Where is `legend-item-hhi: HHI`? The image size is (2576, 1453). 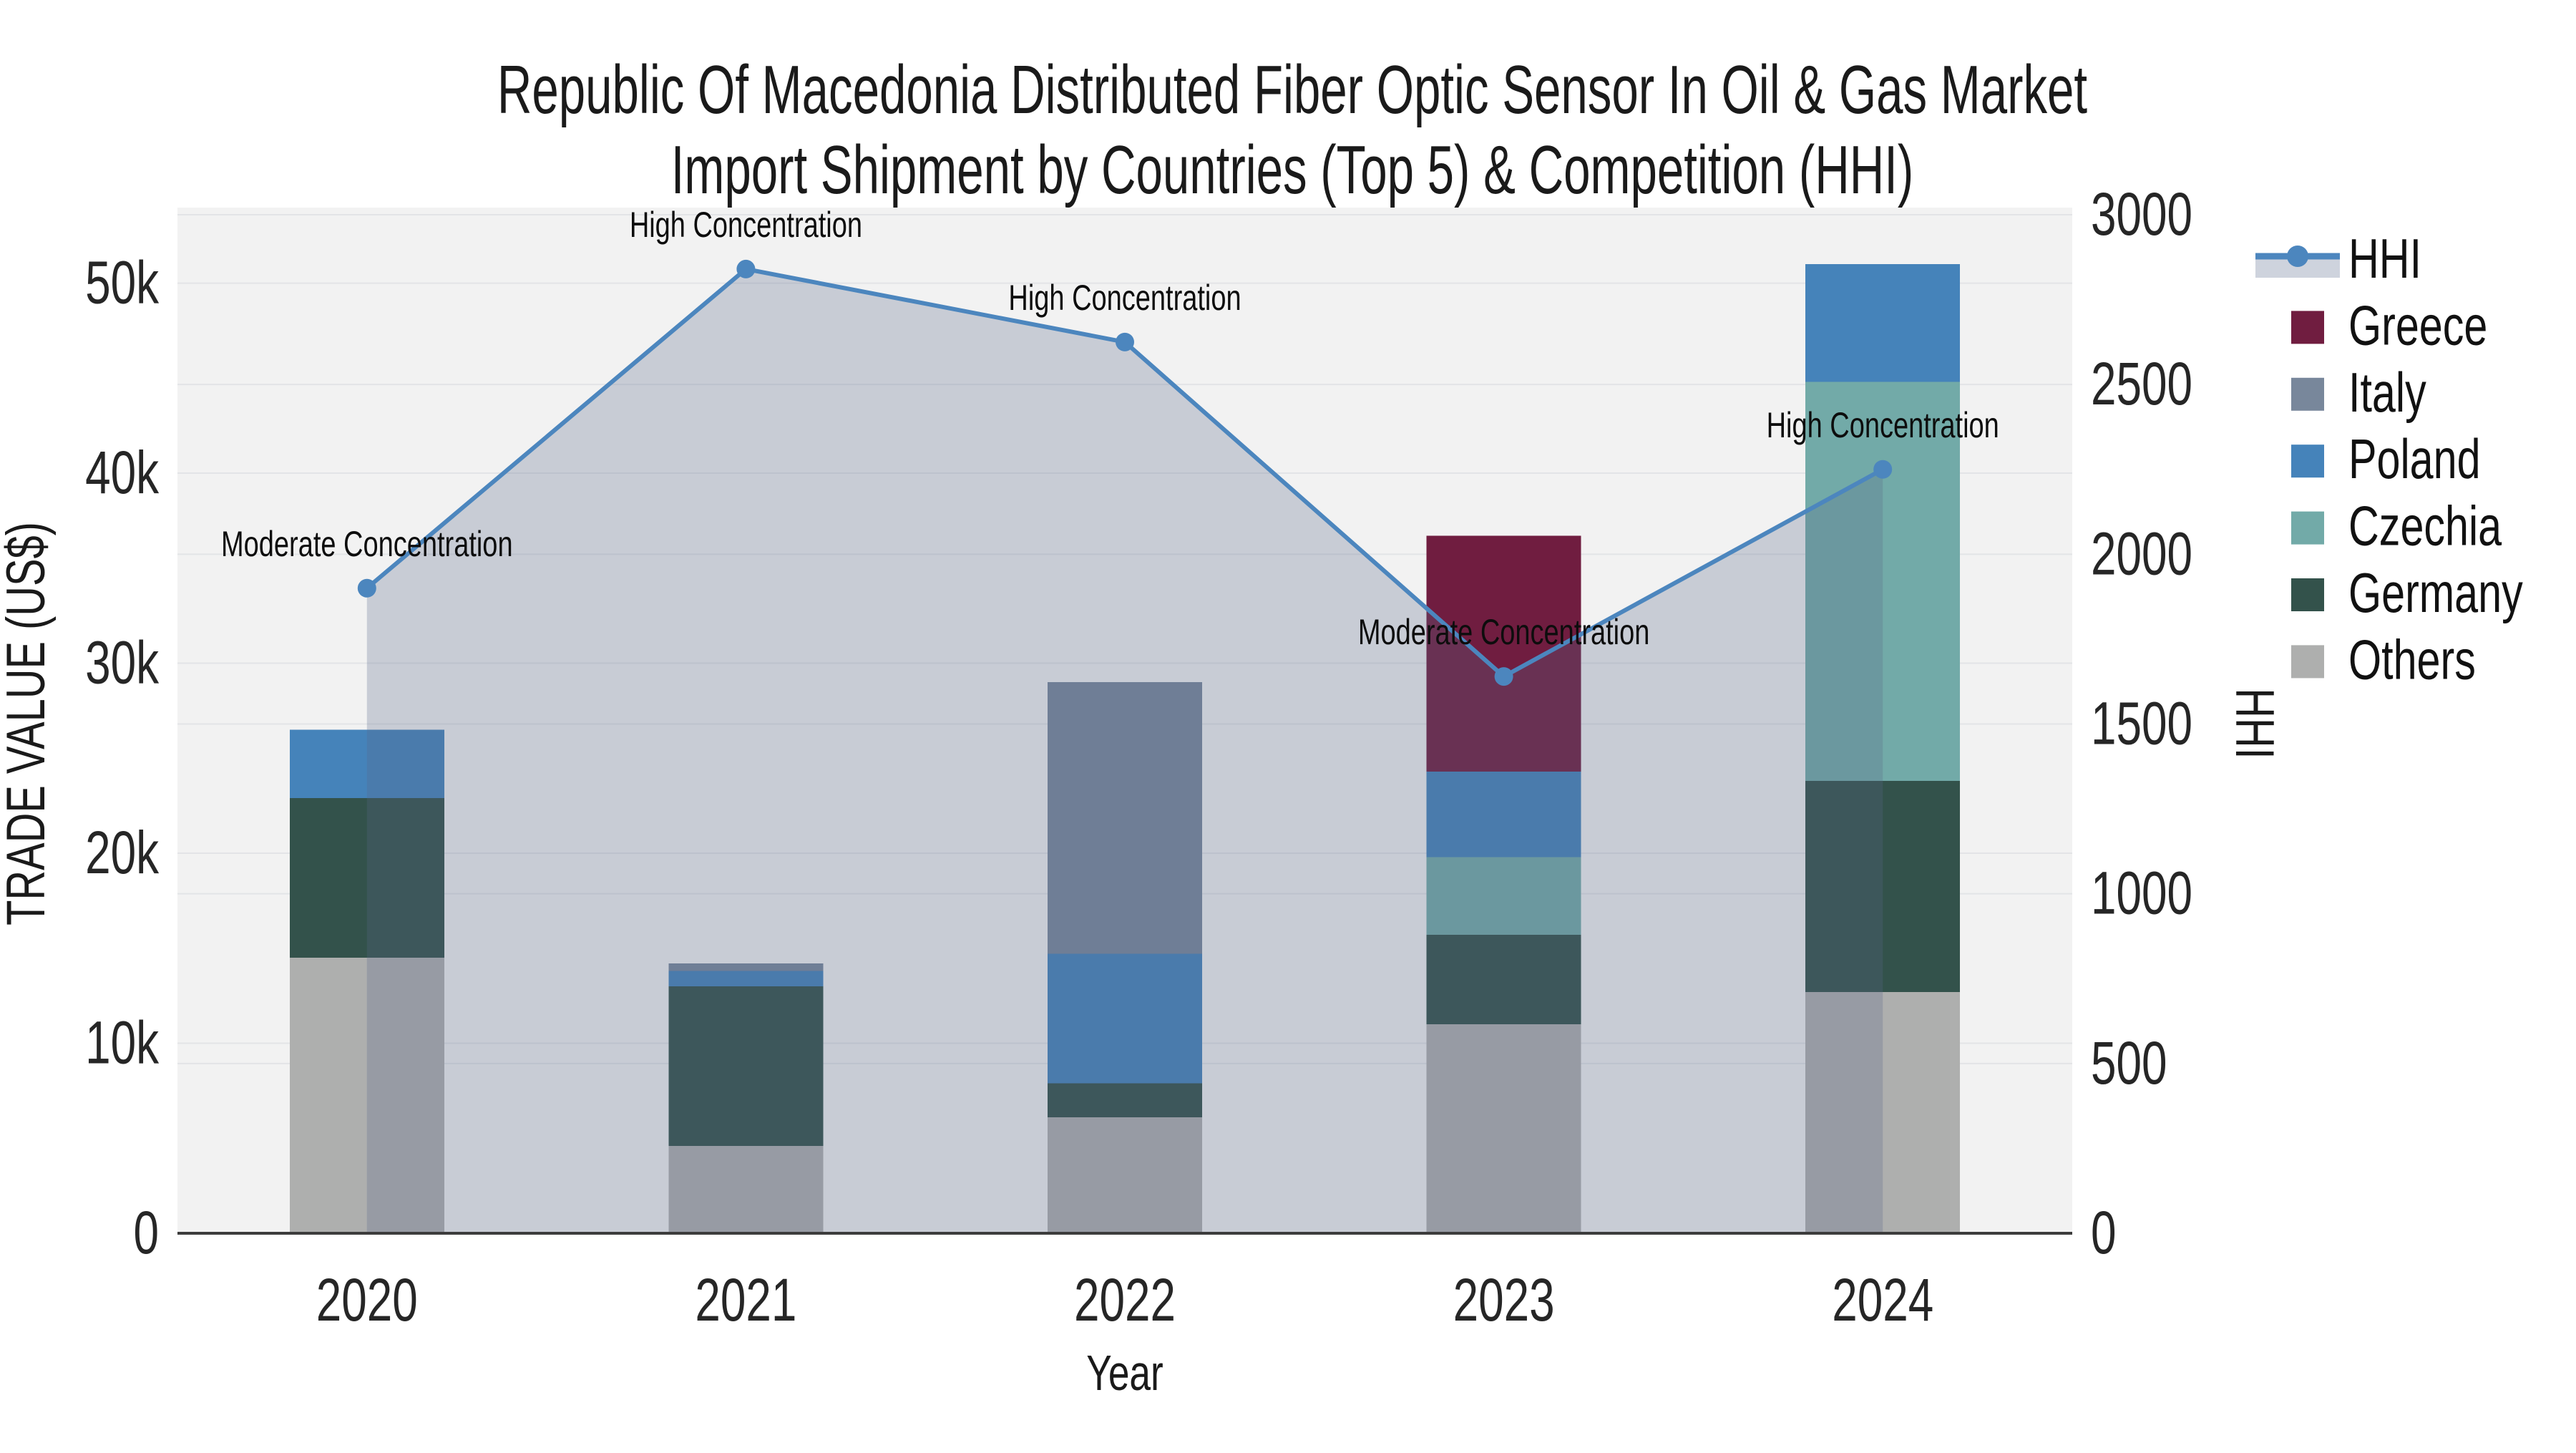
legend-item-hhi: HHI is located at coordinates (2338, 258).